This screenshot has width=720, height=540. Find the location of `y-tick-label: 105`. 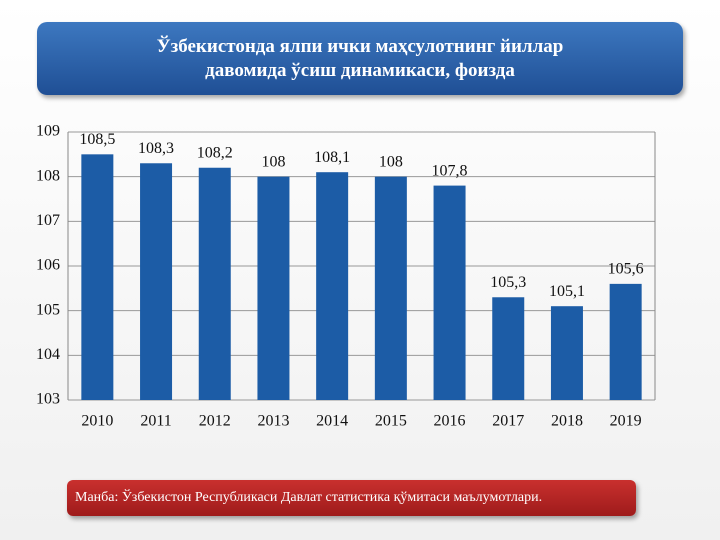

y-tick-label: 105 is located at coordinates (48, 309).